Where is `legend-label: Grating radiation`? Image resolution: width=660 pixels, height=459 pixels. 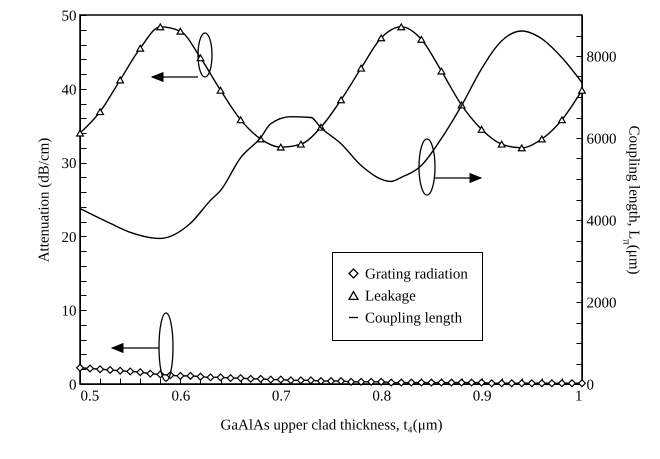 legend-label: Grating radiation is located at coordinates (416, 274).